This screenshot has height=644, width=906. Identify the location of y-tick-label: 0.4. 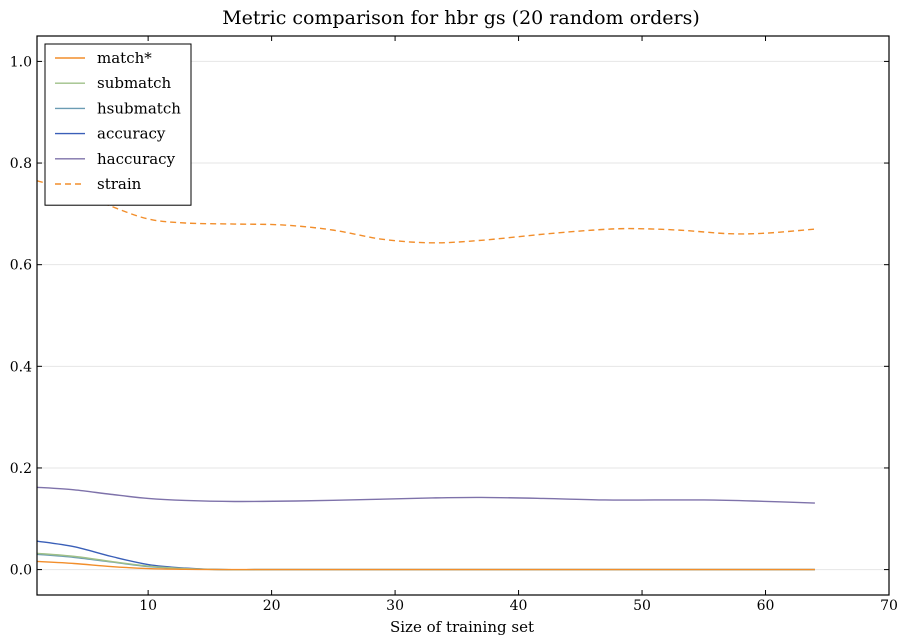
(21, 367).